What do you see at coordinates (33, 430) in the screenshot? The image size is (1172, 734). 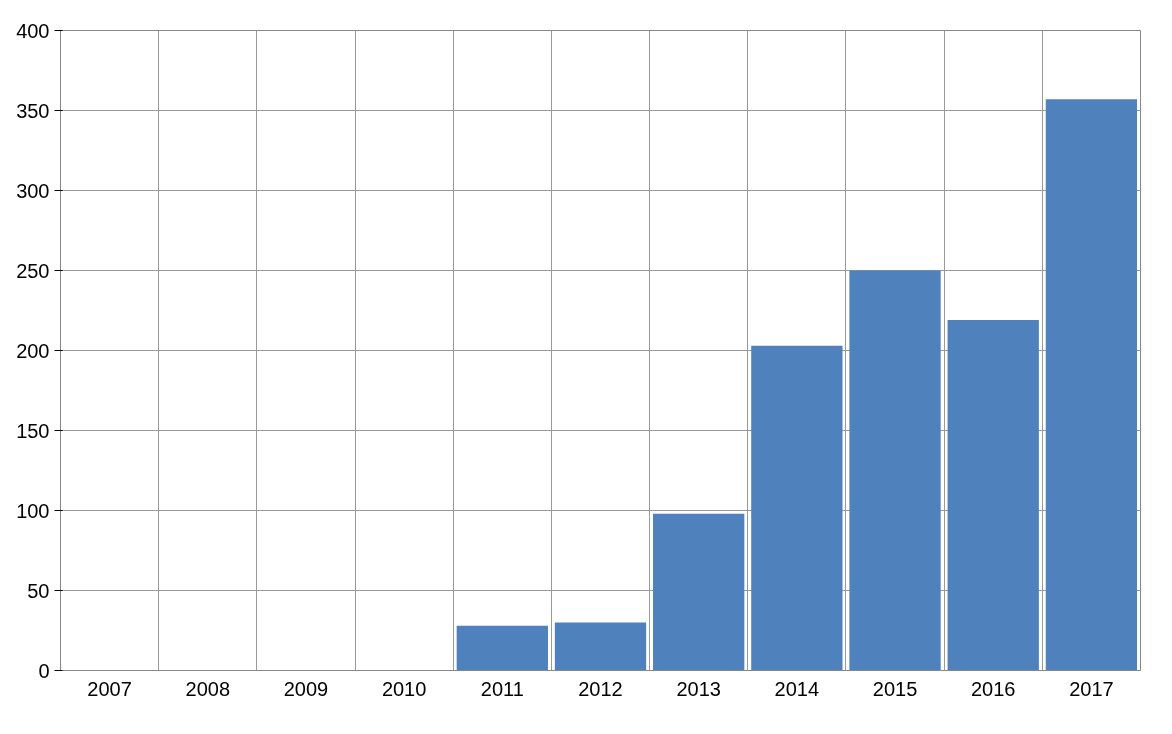 I see `y-tick-label: 150` at bounding box center [33, 430].